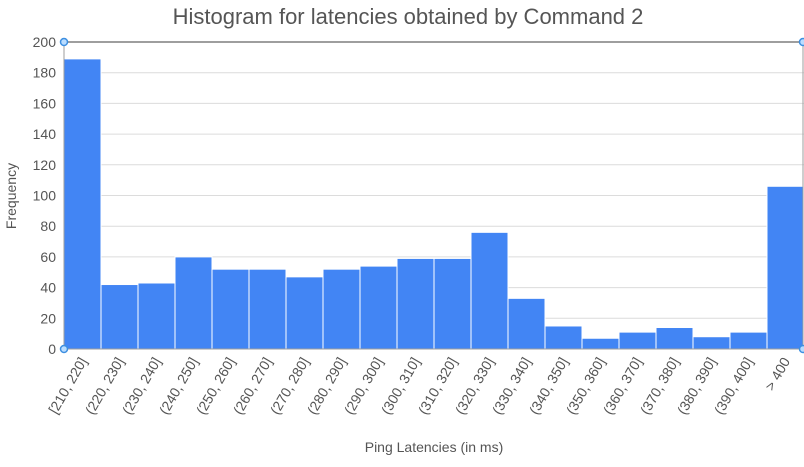 The width and height of the screenshot is (804, 467). I want to click on y-axis-title: Frequency, so click(11, 196).